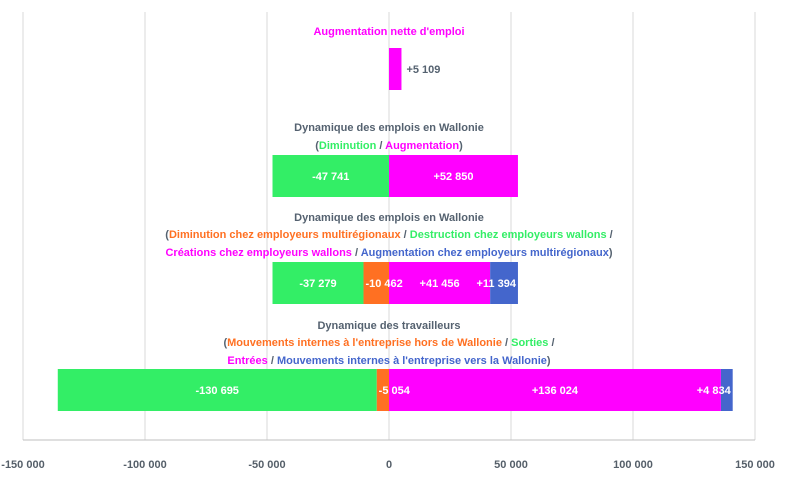 The width and height of the screenshot is (800, 488). Describe the element at coordinates (266, 465) in the screenshot. I see `tick-label: -50 000` at that location.